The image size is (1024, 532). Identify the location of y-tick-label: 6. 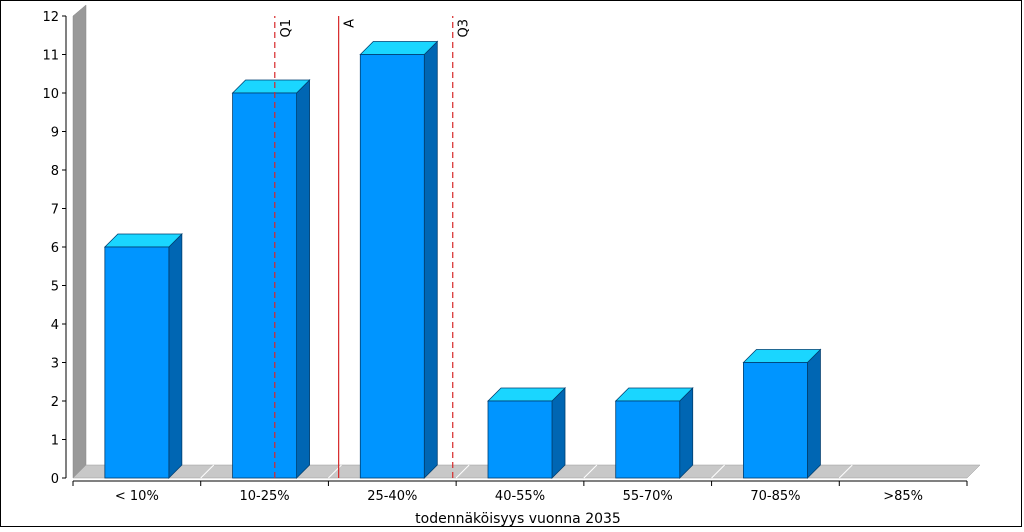
(55, 248).